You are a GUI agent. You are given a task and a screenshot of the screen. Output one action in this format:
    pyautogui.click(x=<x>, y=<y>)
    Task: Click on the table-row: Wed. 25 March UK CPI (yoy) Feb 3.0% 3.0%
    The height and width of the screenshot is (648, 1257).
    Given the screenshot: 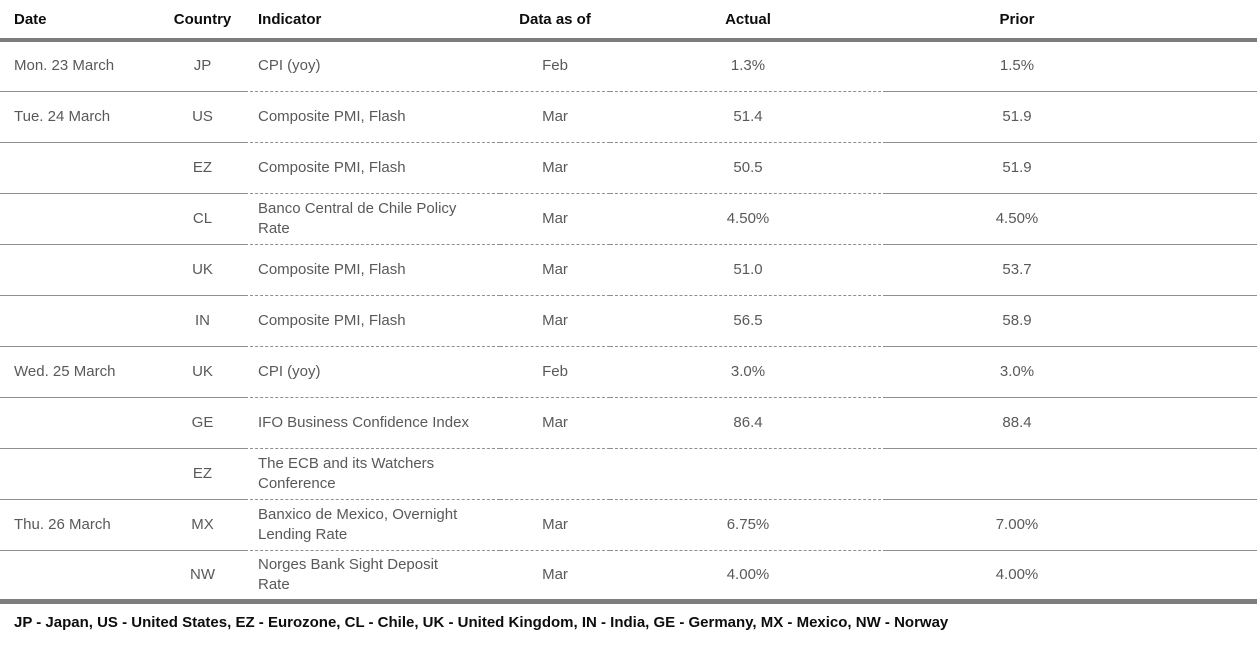 What is the action you would take?
    pyautogui.click(x=628, y=372)
    